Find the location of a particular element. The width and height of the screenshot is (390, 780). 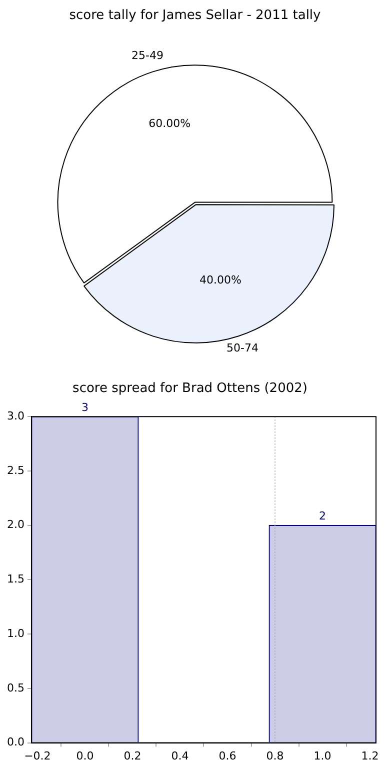

y-tick-label: 3.0 is located at coordinates (15, 415).